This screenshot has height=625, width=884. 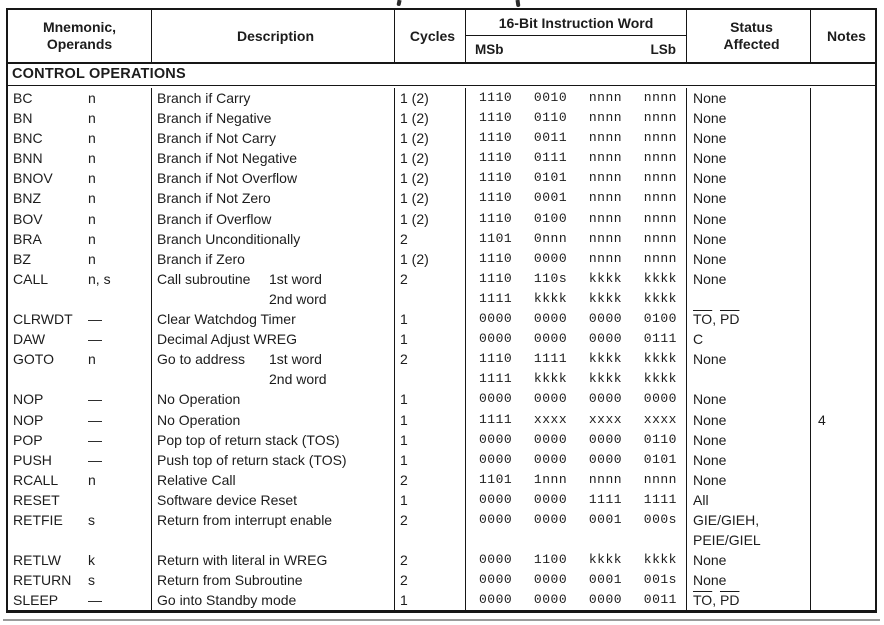 I want to click on description-cell: No Operation, so click(x=273, y=419).